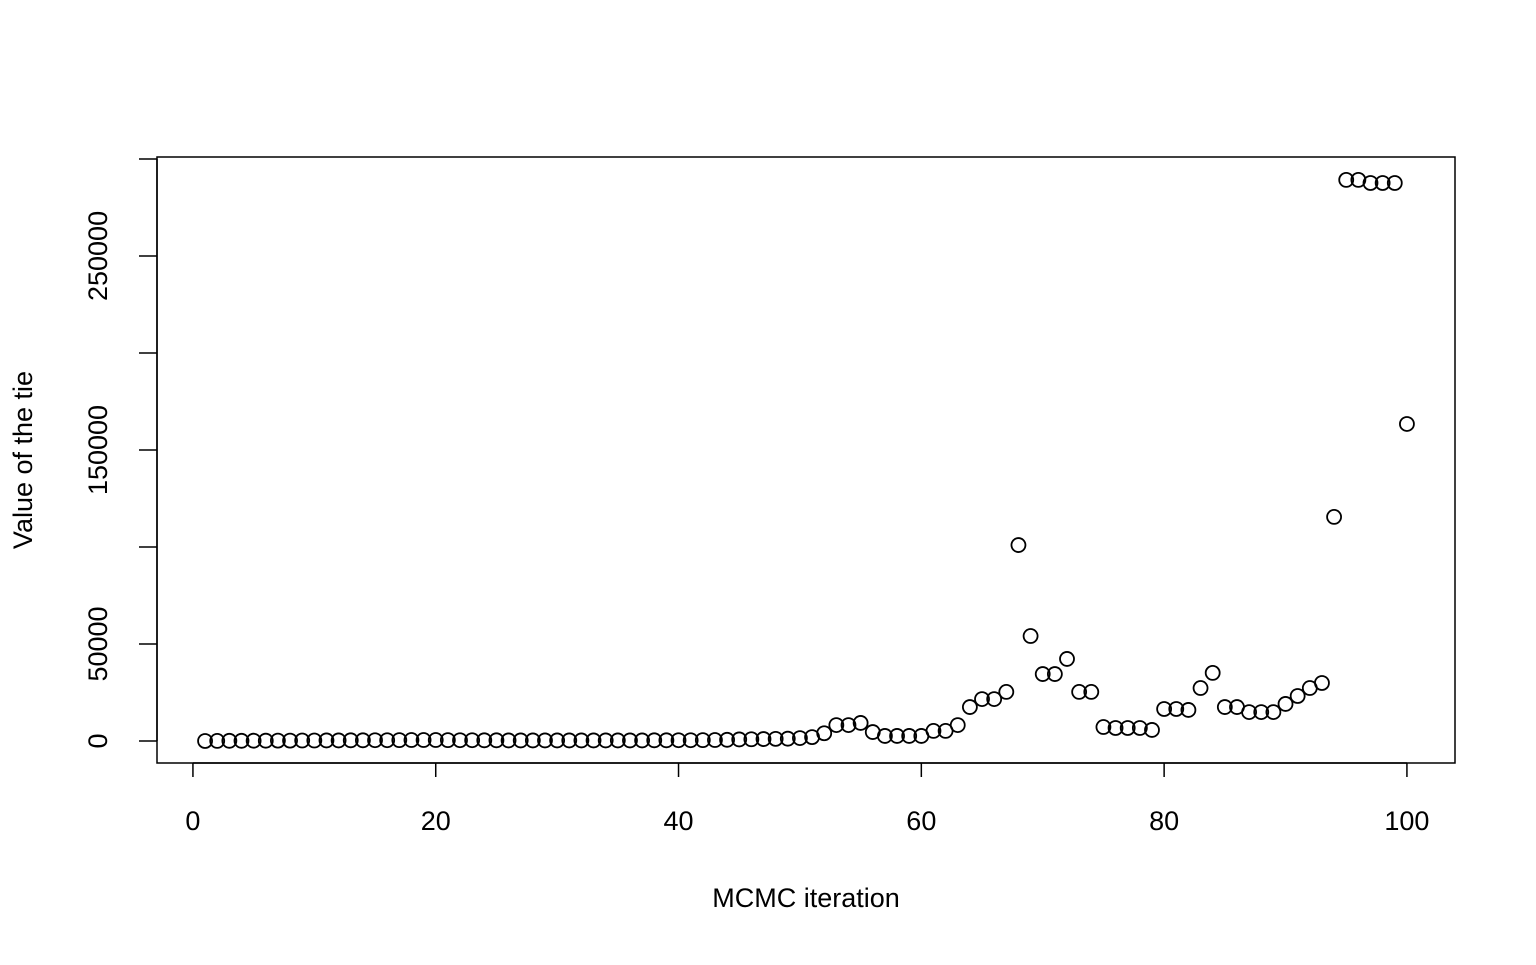 This screenshot has height=965, width=1536. What do you see at coordinates (436, 821) in the screenshot?
I see `x-tick-label: 20` at bounding box center [436, 821].